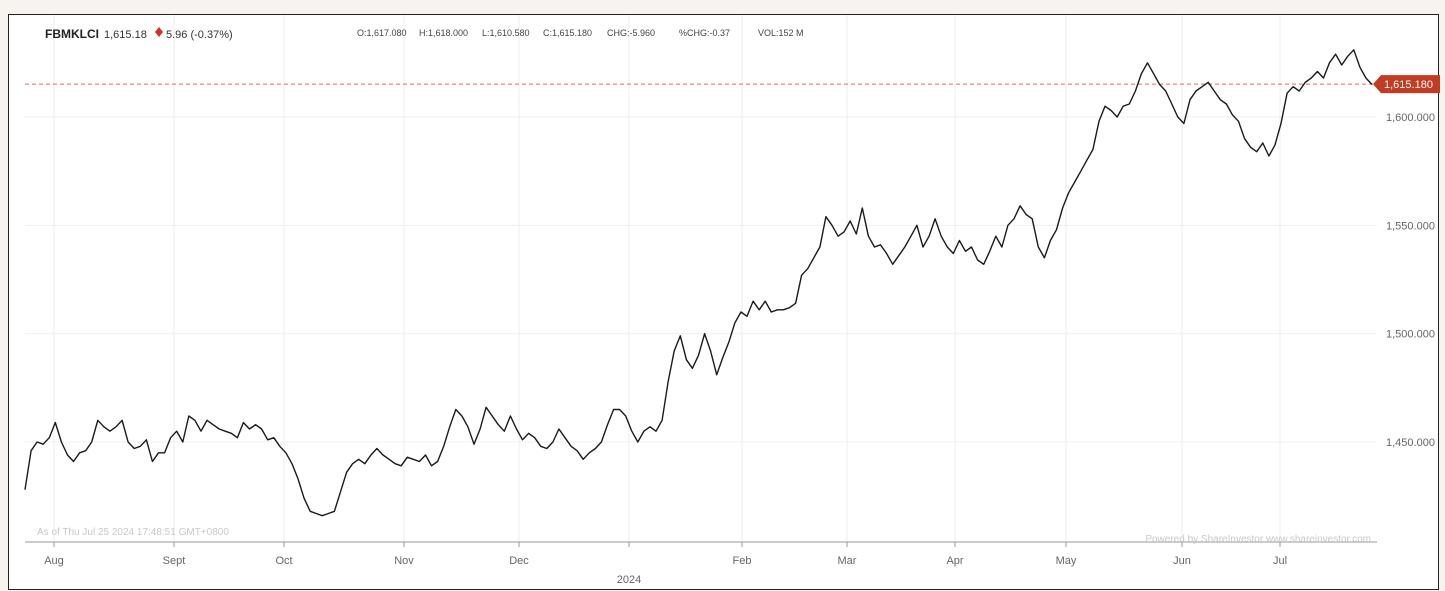  I want to click on y-tick-label: 1,550.000, so click(1410, 226).